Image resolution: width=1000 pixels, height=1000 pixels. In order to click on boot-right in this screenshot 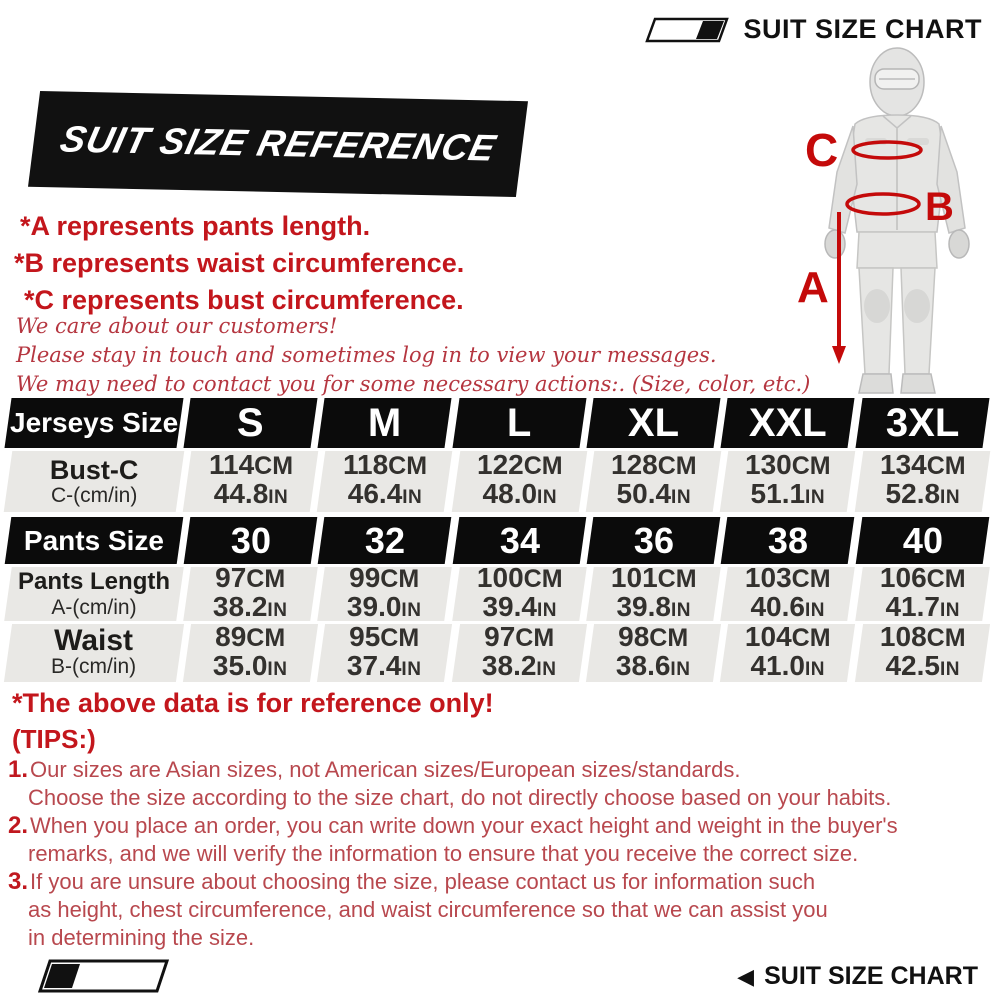, I will do `click(918, 383)`.